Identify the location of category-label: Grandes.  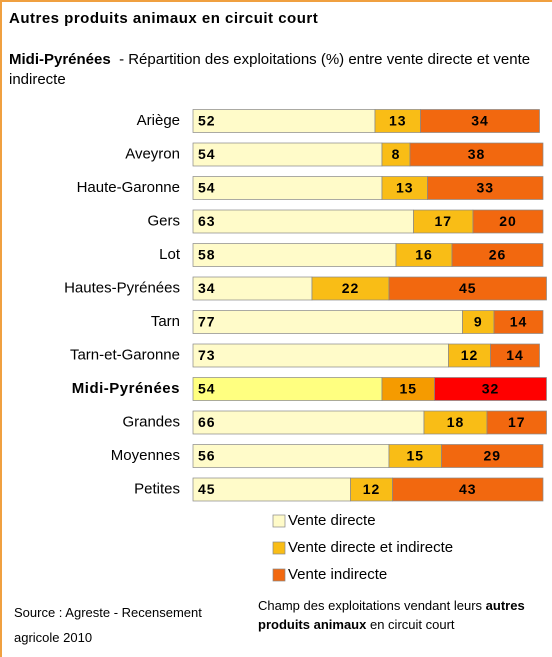
(151, 421).